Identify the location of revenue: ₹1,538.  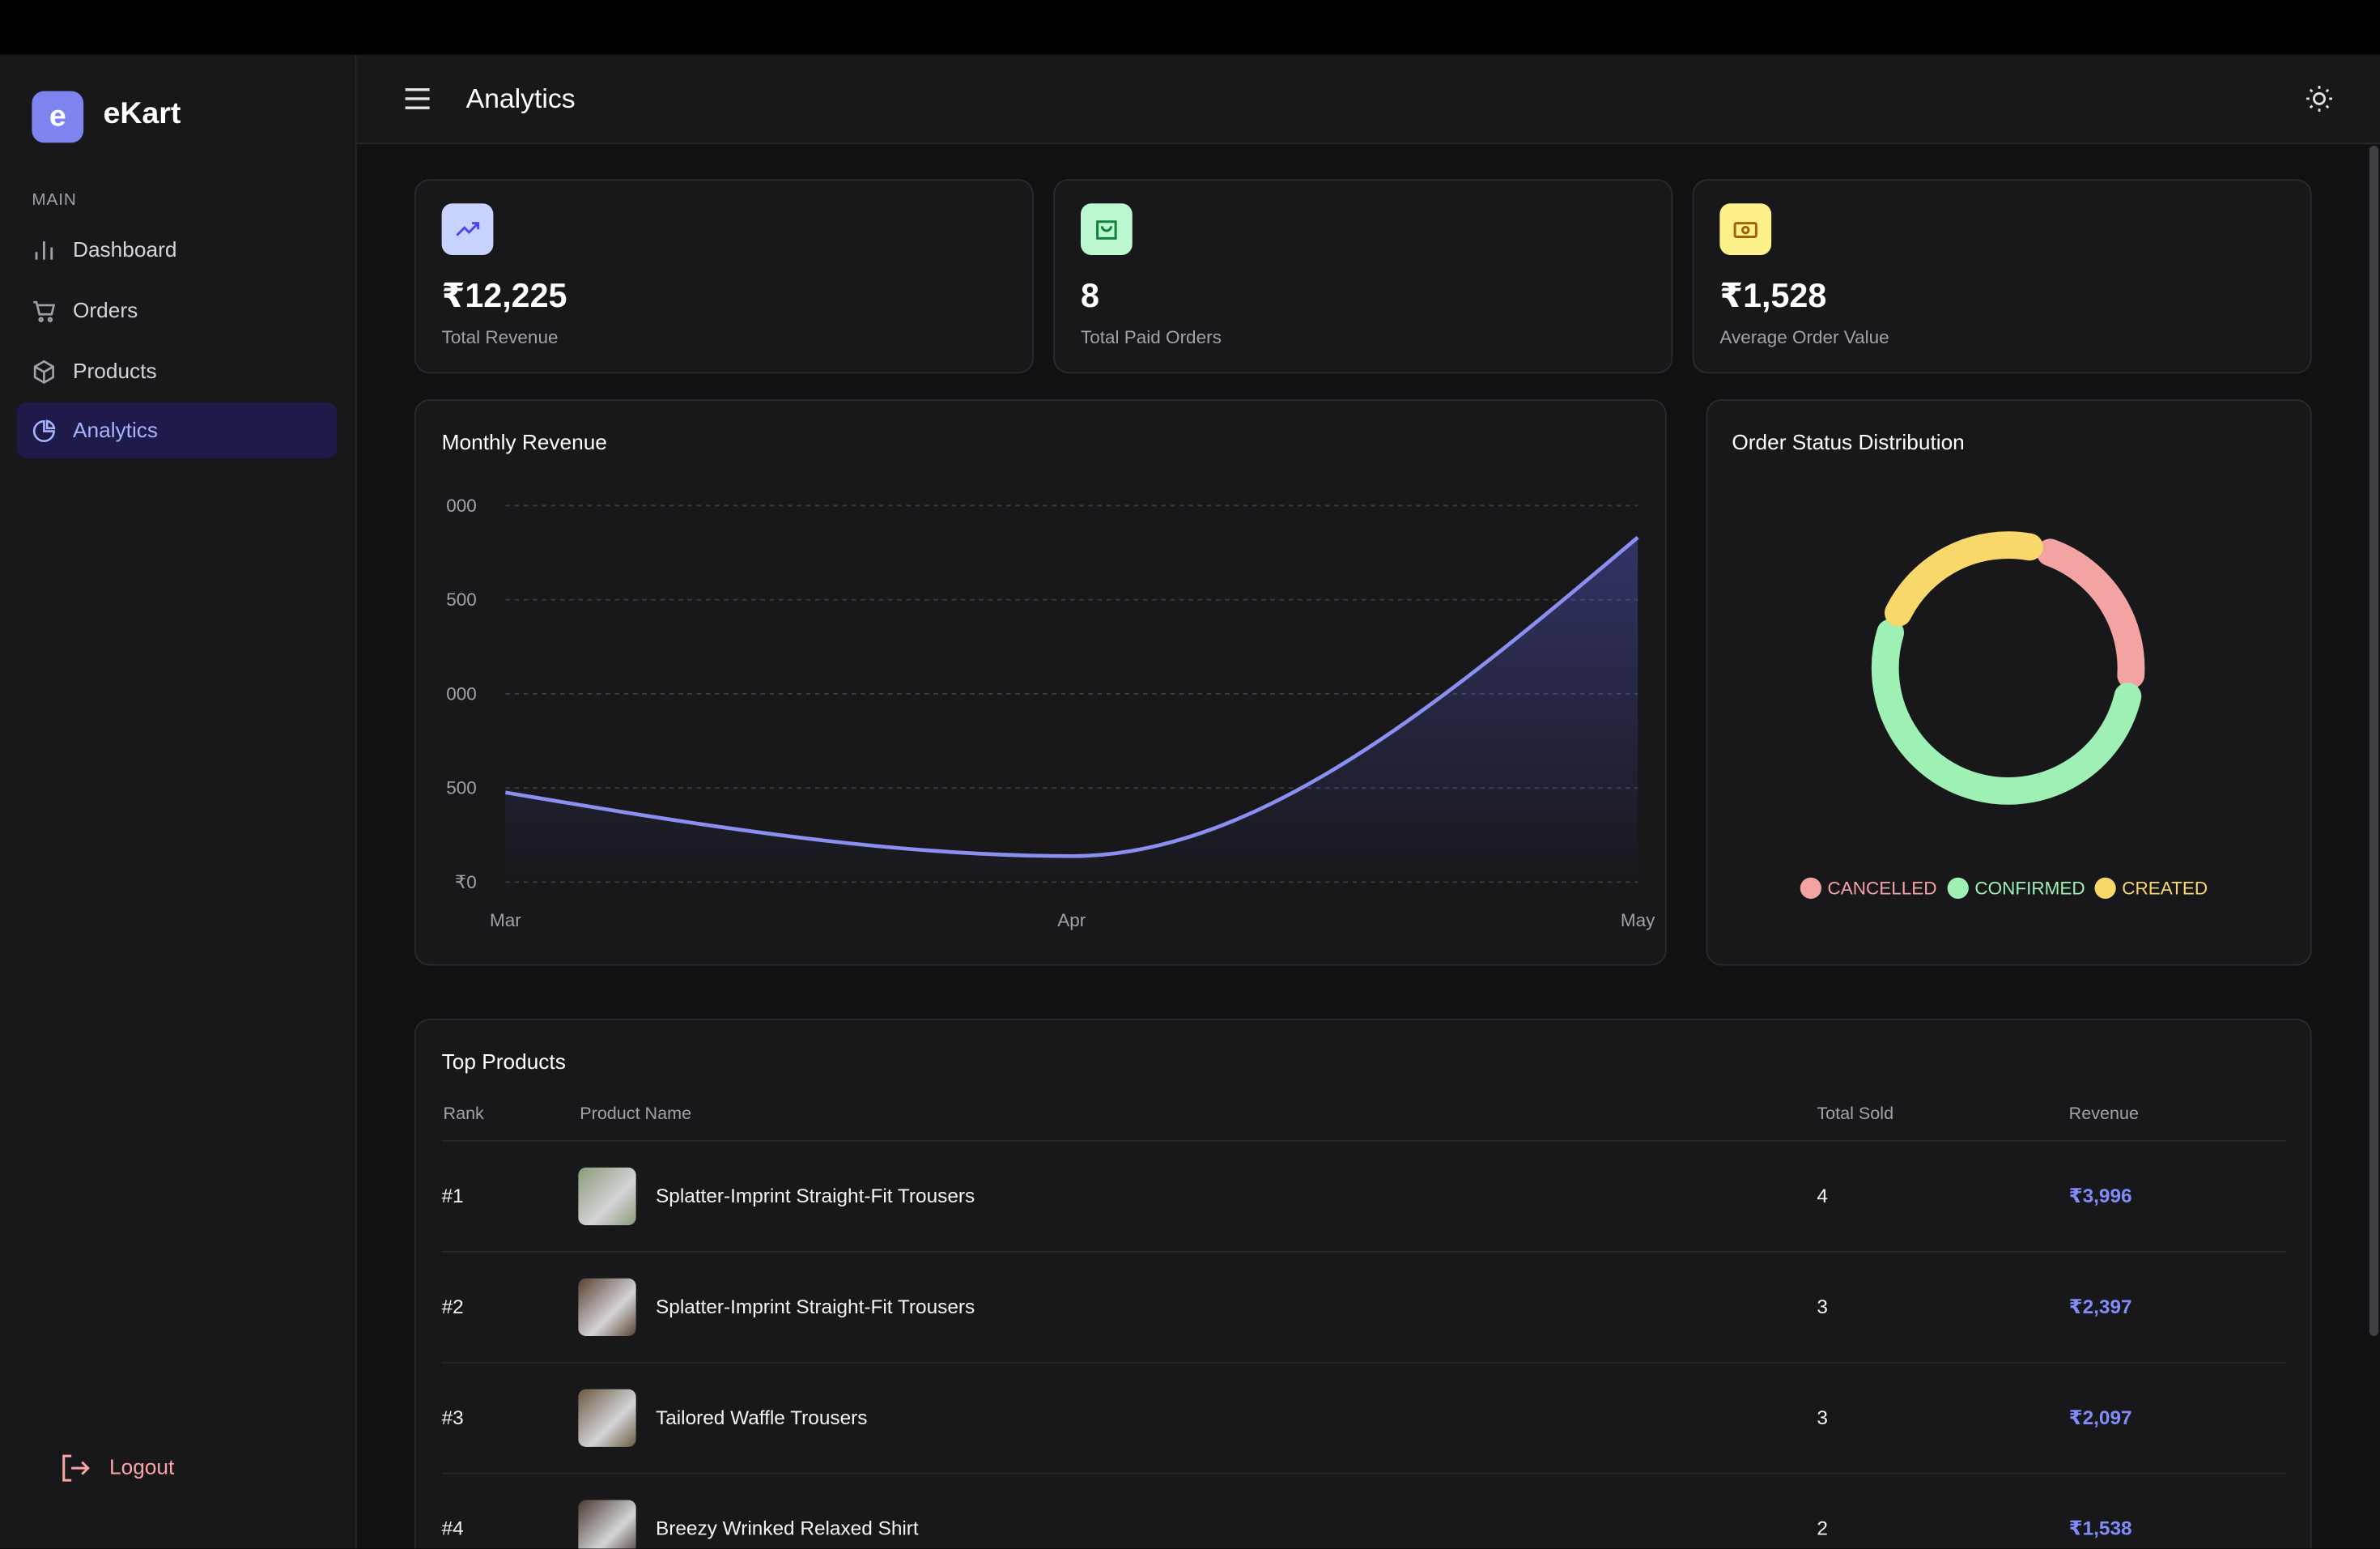
(2100, 1528).